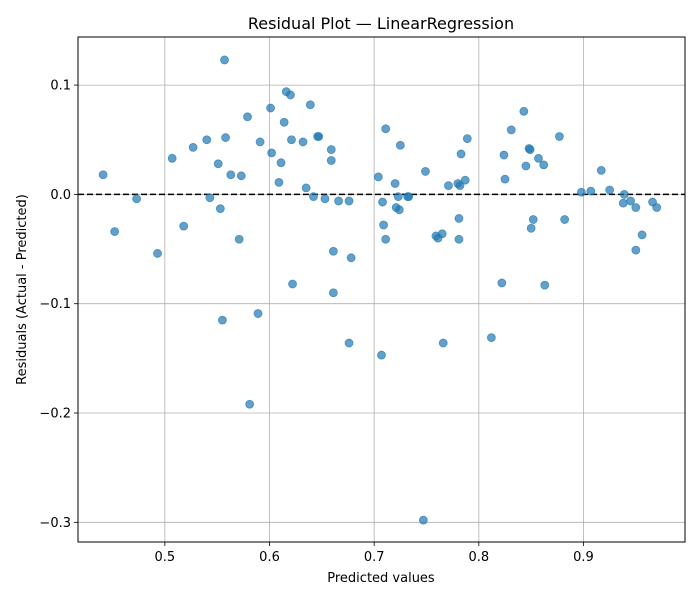  I want to click on y-axis-label: Residuals (Actual - Predicted), so click(22, 289).